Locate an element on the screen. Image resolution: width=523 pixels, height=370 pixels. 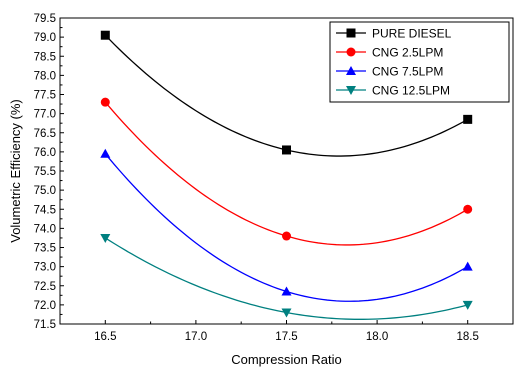
y-tick-label: 75.5 is located at coordinates (45, 172).